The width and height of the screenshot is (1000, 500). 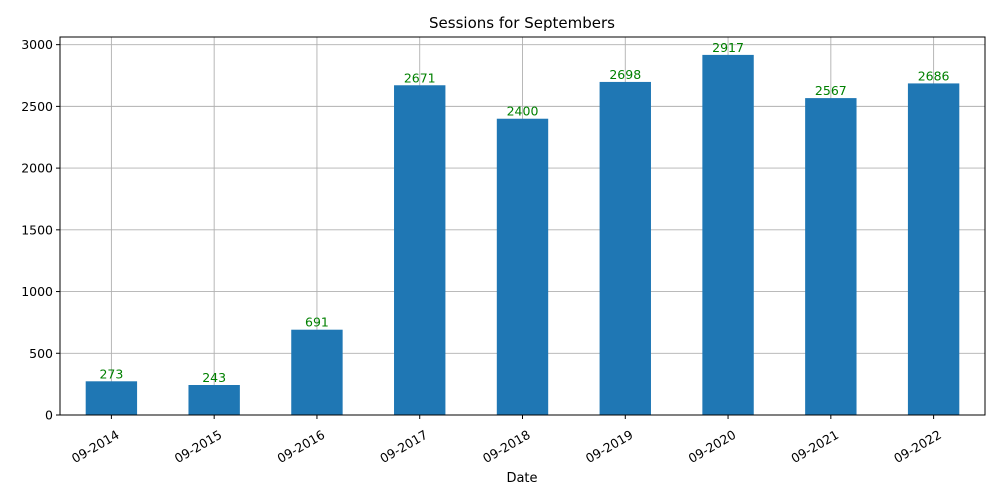 I want to click on x-tick-label-09-2016: 09-2016, so click(x=301, y=446).